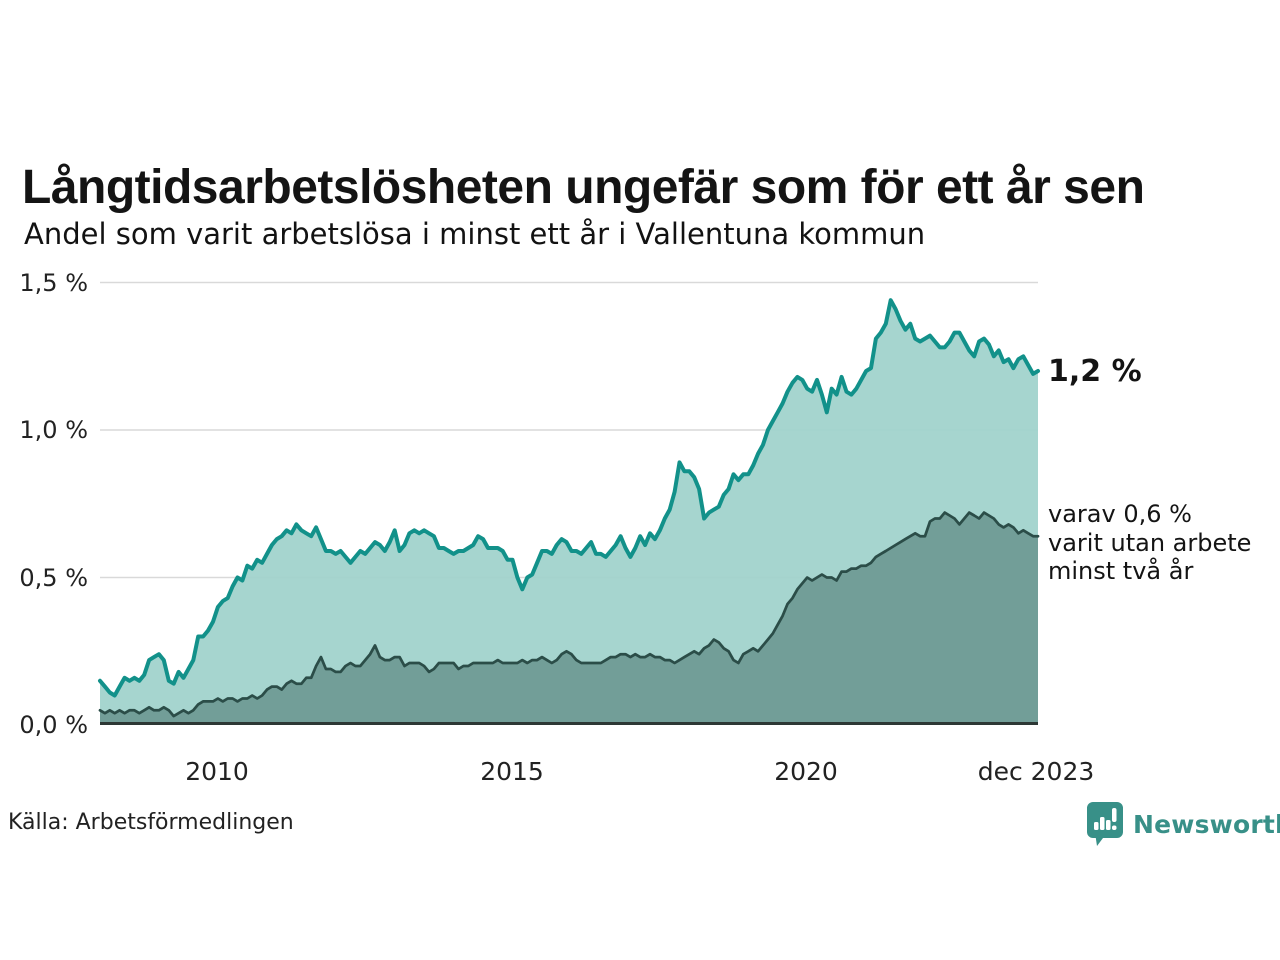  Describe the element at coordinates (1095, 371) in the screenshot. I see `latest-value-annotation: 1,2 %` at that location.